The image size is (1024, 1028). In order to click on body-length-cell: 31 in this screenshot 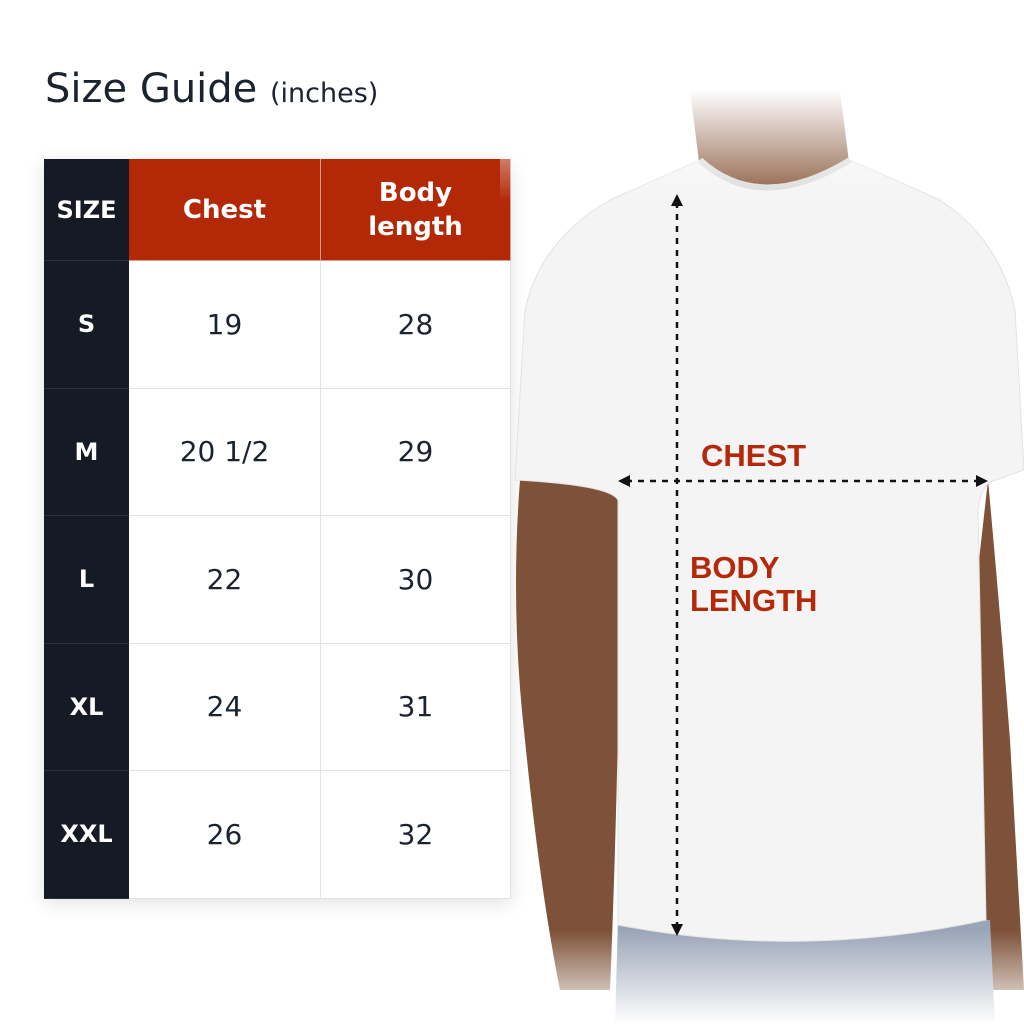, I will do `click(416, 707)`.